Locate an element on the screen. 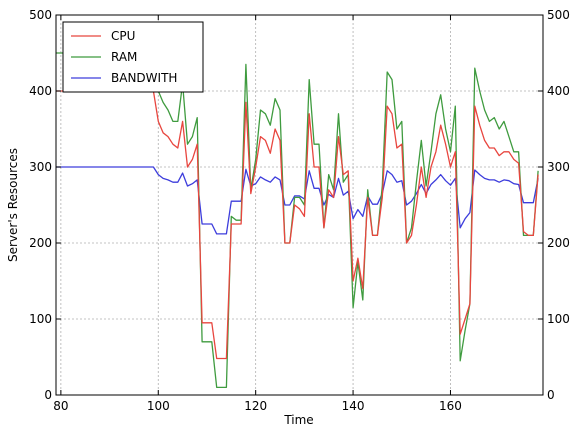 This screenshot has height=430, width=576. legend: CPU RAM BANDWITH is located at coordinates (133, 57).